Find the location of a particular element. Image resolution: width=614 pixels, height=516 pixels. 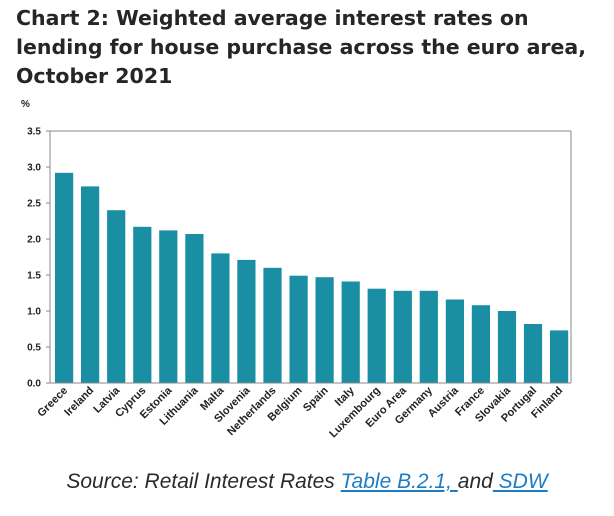

bar-slovenia is located at coordinates (246, 321).